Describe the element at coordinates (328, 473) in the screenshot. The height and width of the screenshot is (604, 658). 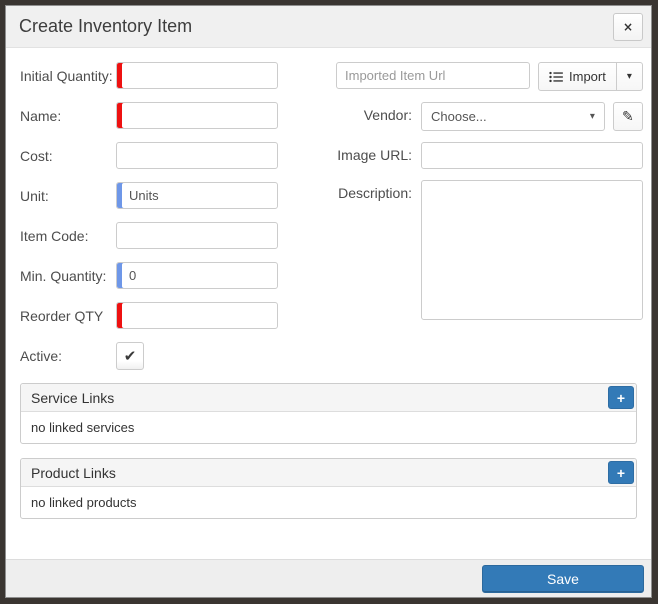
I see `product-links-header: Product Links +` at that location.